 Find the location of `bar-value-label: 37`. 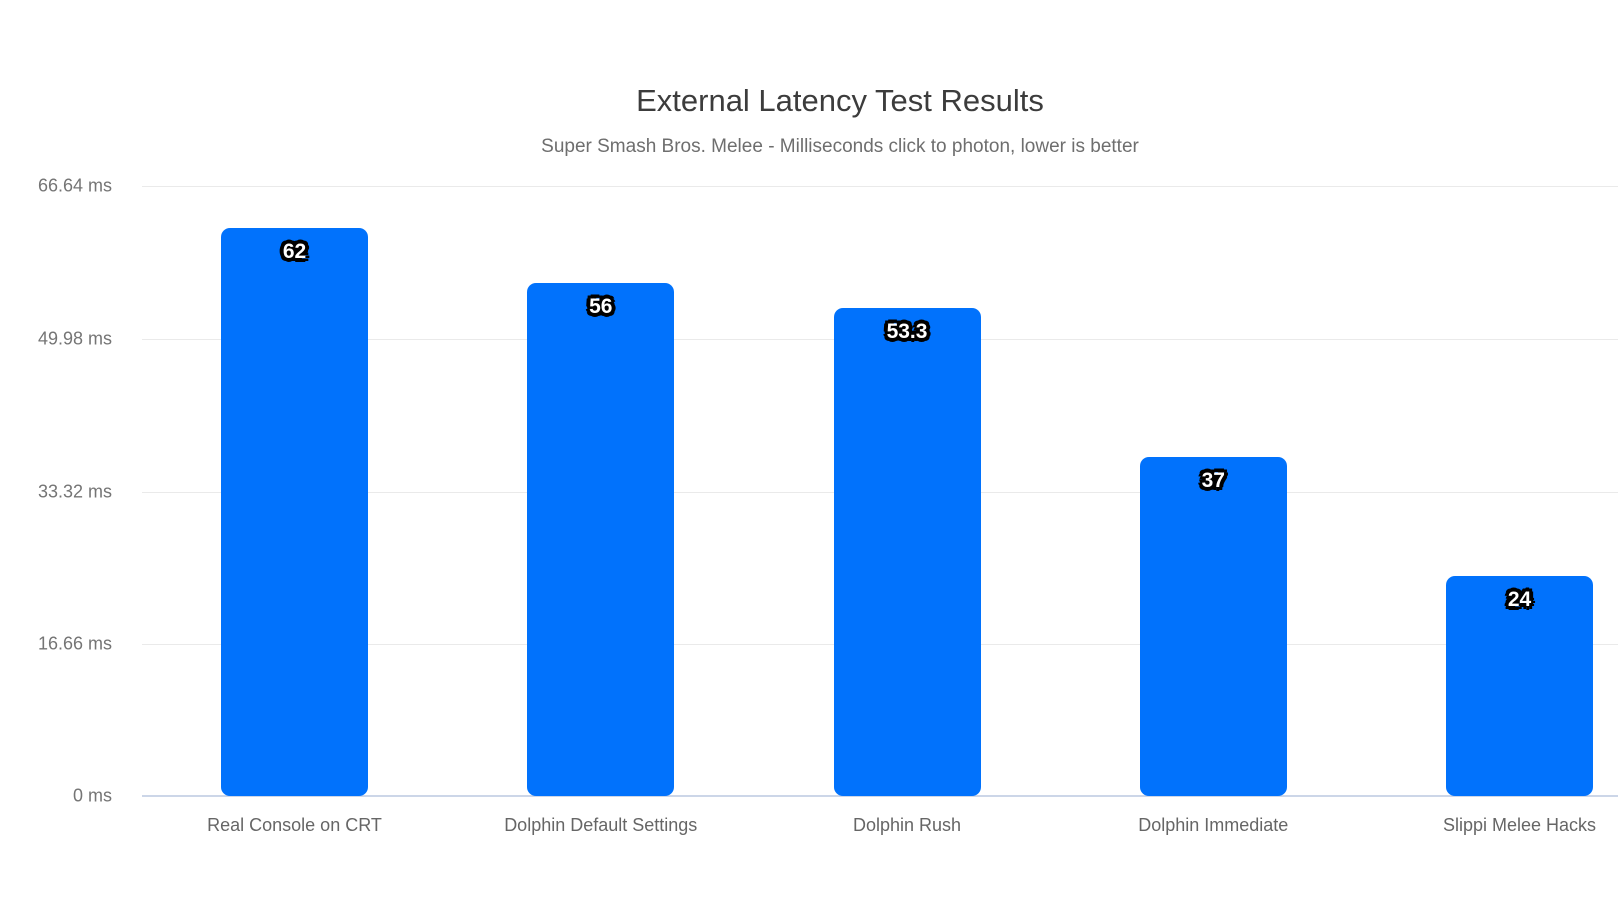

bar-value-label: 37 is located at coordinates (1213, 481).